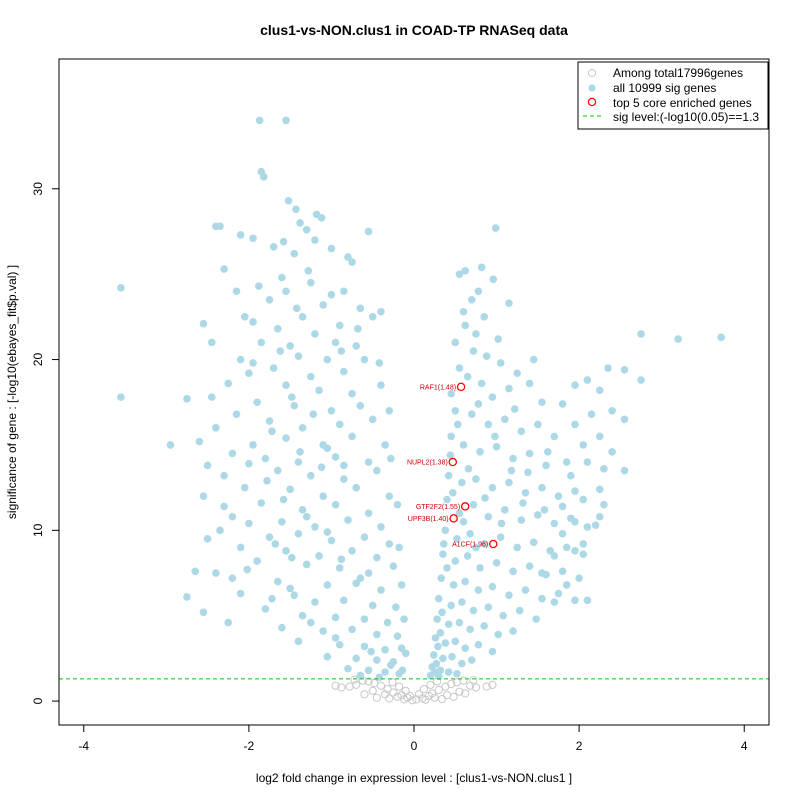  I want to click on y-tick-label: 10, so click(38, 530).